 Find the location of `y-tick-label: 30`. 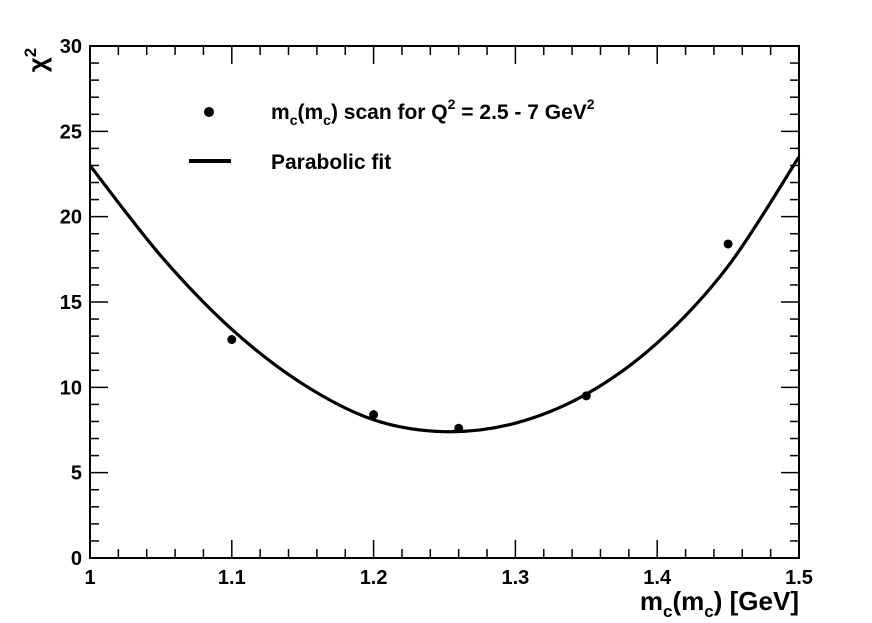

y-tick-label: 30 is located at coordinates (71, 47).